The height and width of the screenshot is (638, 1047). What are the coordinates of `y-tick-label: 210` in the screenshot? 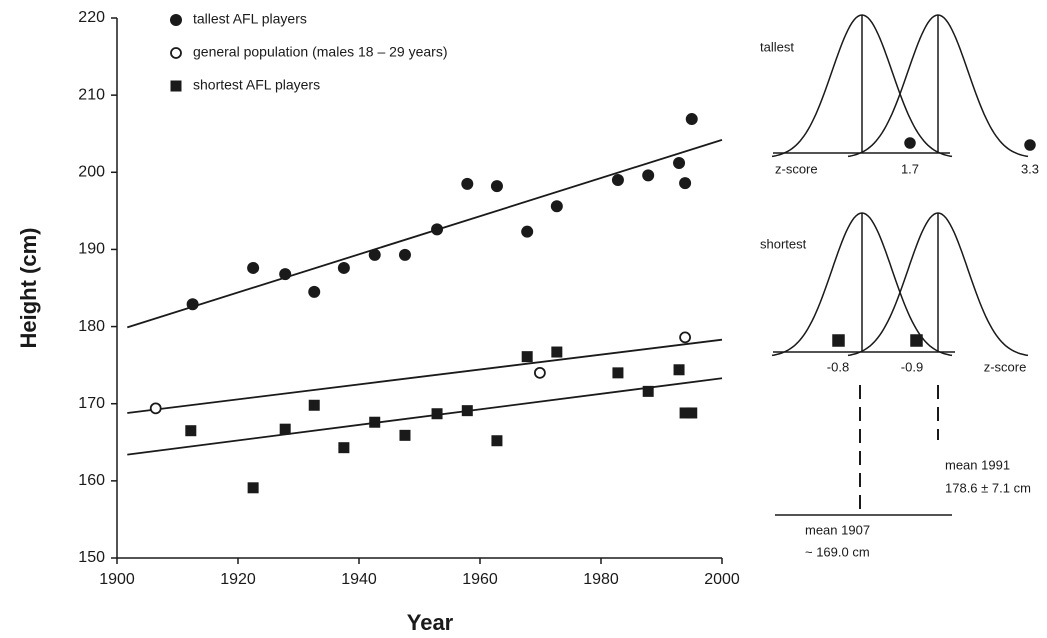 It's located at (91, 94).